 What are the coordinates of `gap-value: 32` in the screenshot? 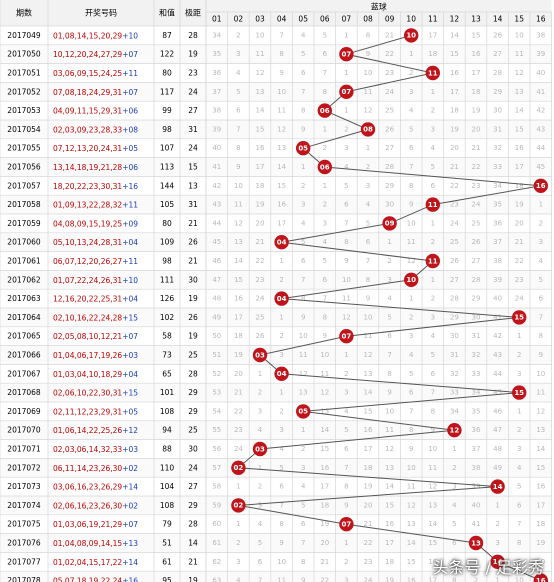 It's located at (476, 355).